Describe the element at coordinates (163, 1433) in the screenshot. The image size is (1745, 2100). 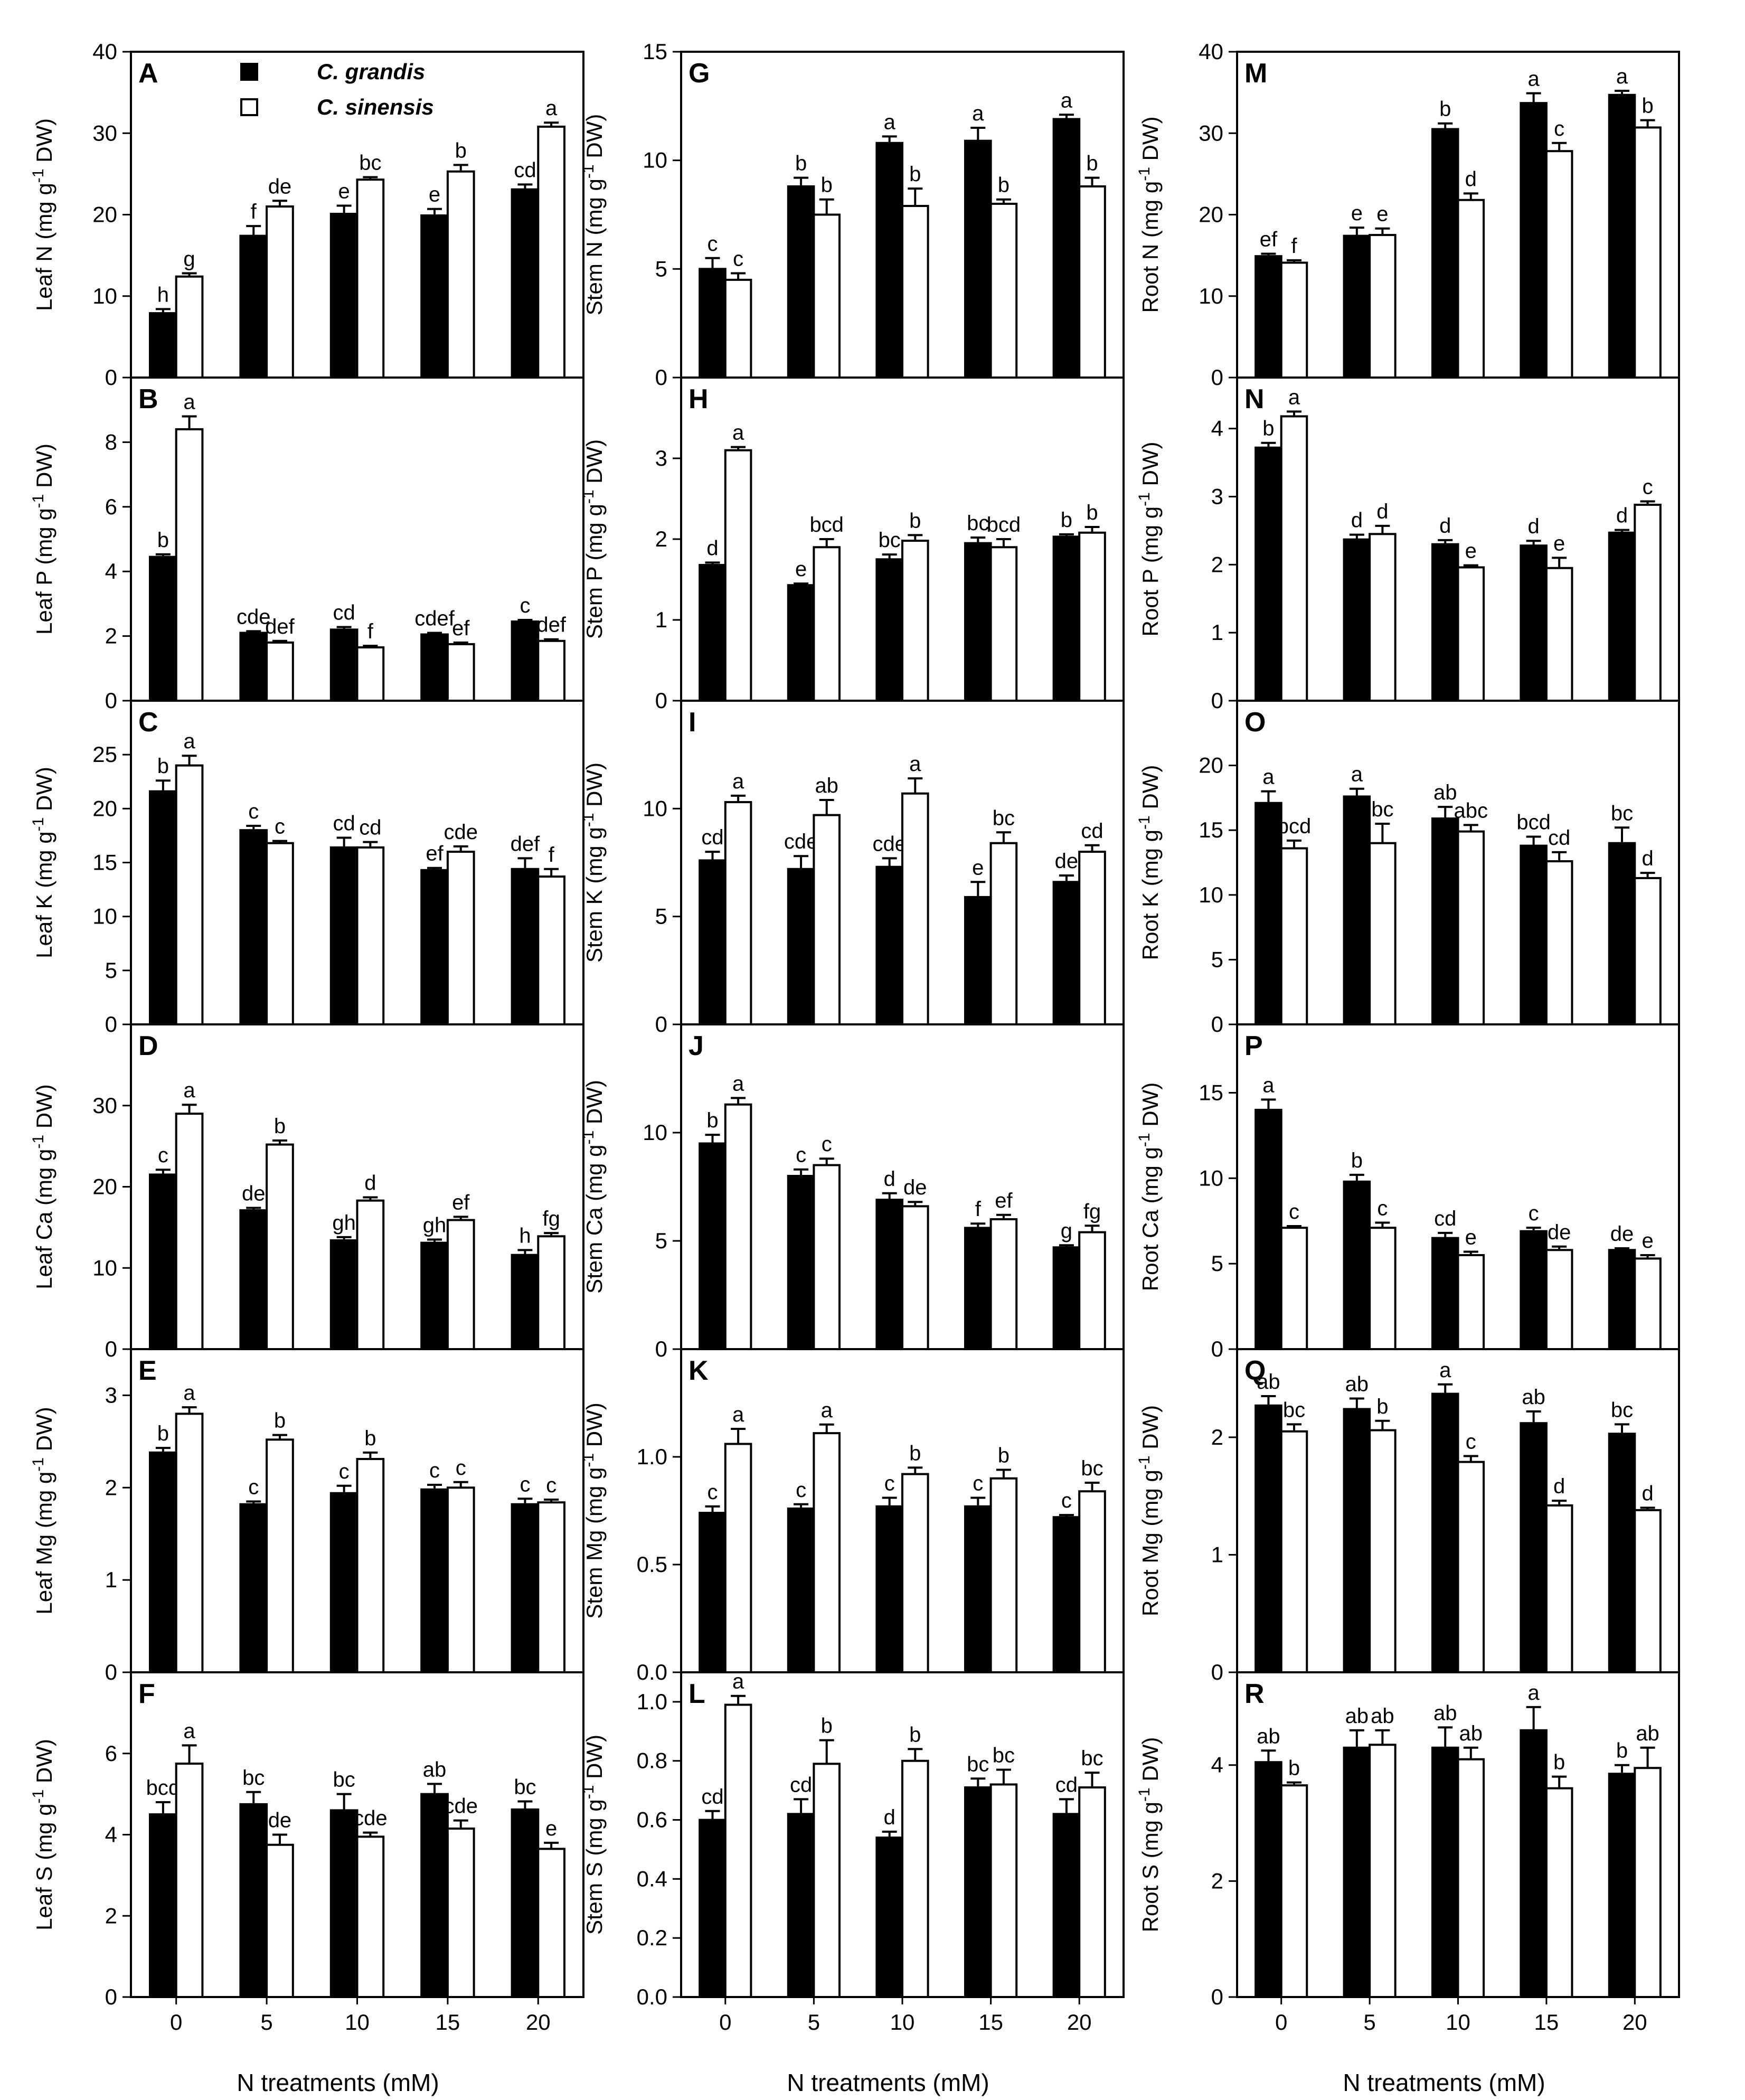
I see `panel-e-letter-s1-0: b` at that location.